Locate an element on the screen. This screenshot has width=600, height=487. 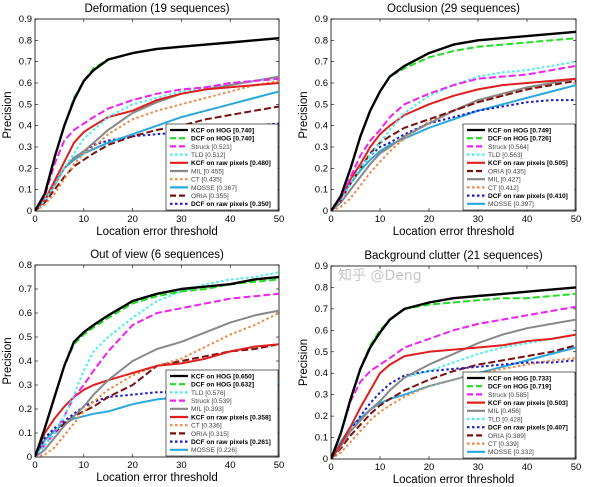
legend-entry: MIL [0.456] is located at coordinates (504, 411).